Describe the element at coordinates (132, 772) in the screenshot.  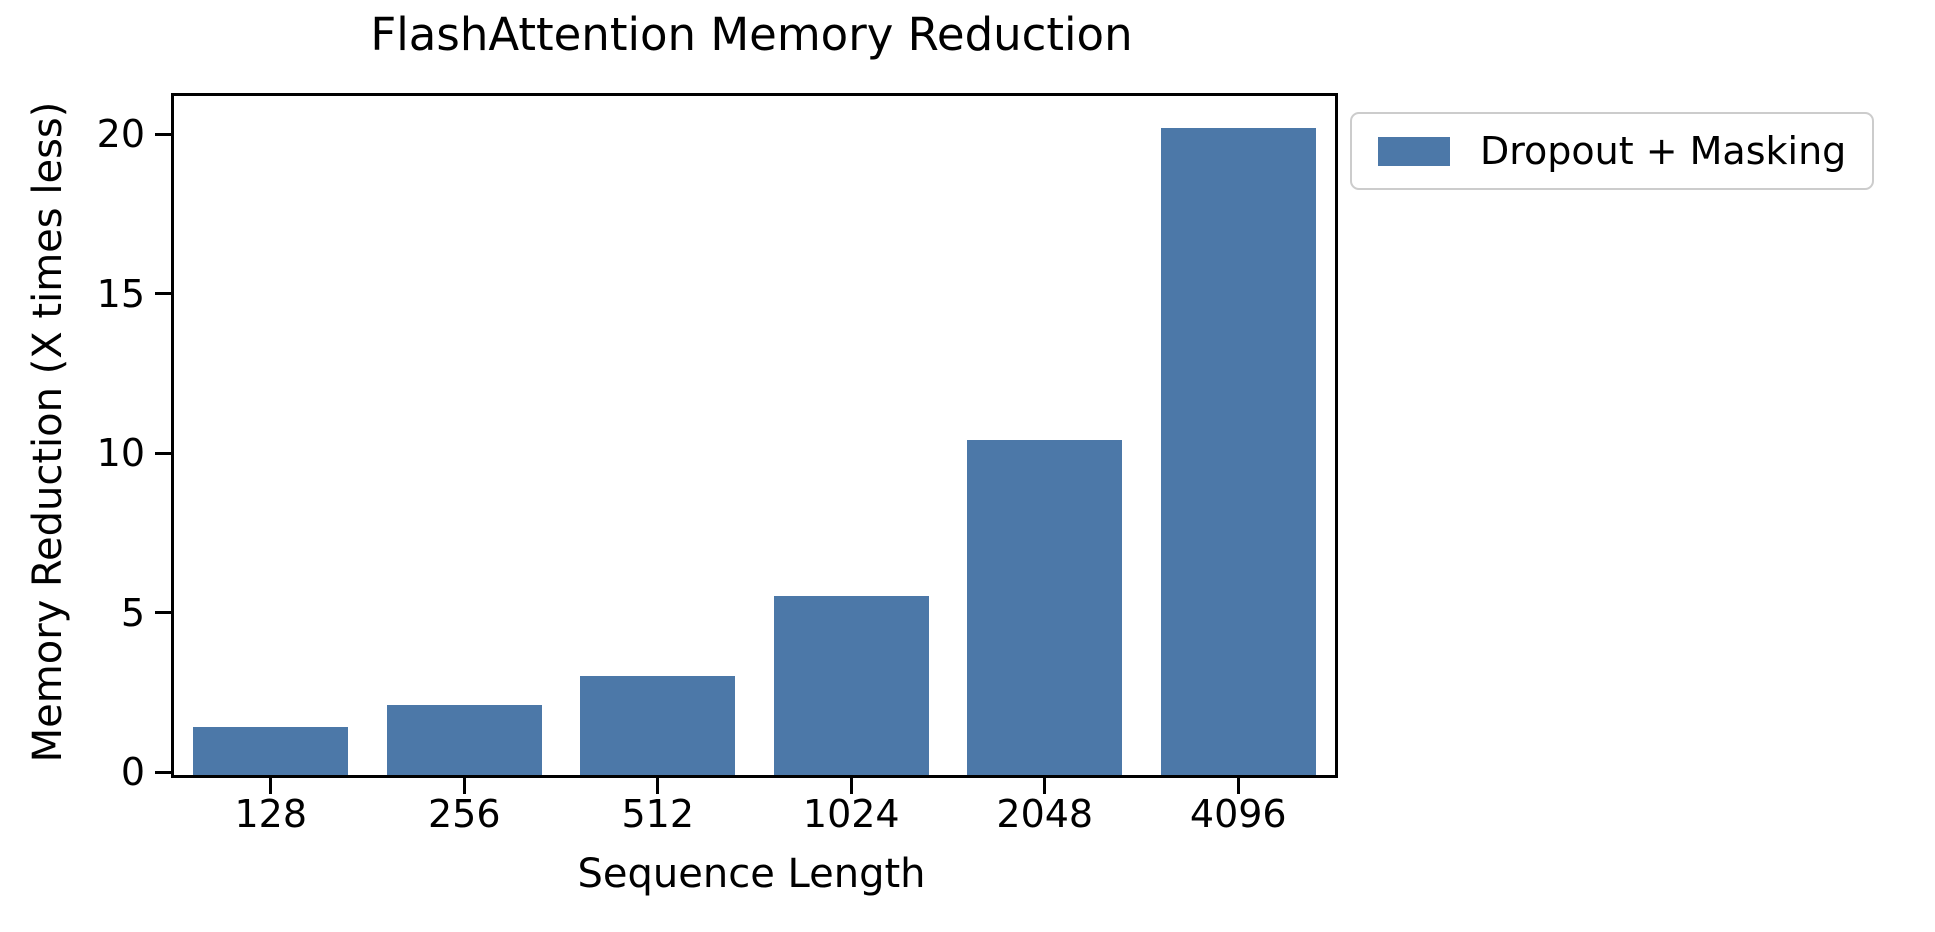
I see `y-tick-label-0: 0` at that location.